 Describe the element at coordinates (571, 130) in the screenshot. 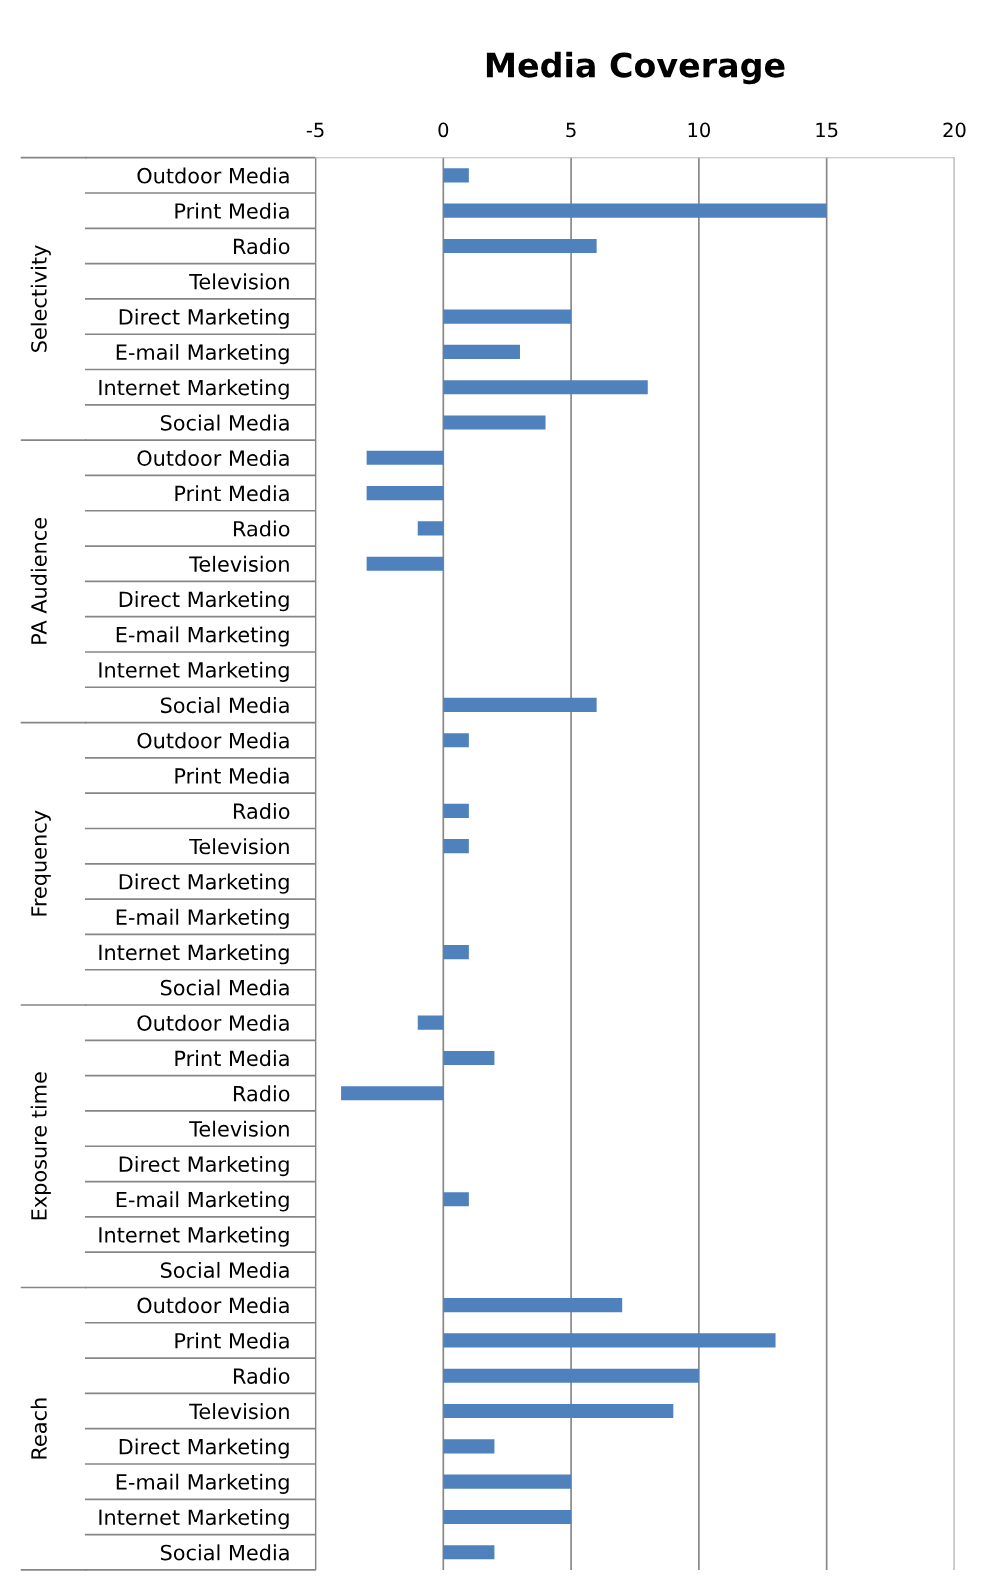

I see `x-tick-label: 5` at that location.